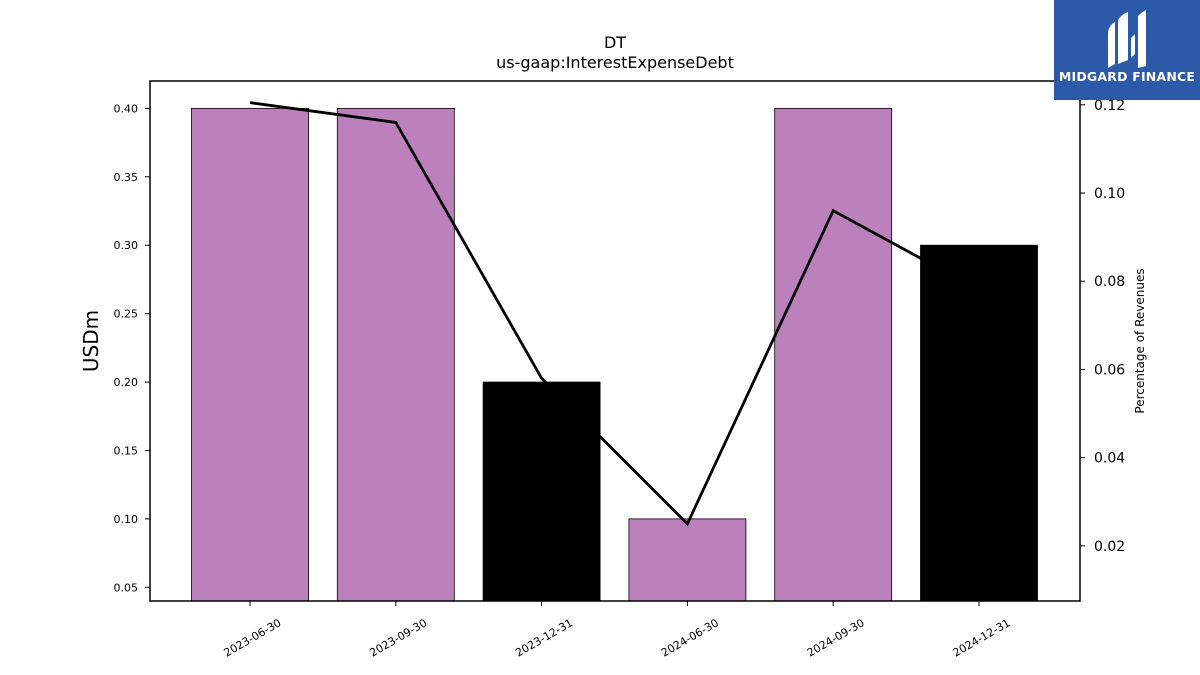 The height and width of the screenshot is (675, 1200). I want to click on x-tick-label: 2024-09-30, so click(836, 637).